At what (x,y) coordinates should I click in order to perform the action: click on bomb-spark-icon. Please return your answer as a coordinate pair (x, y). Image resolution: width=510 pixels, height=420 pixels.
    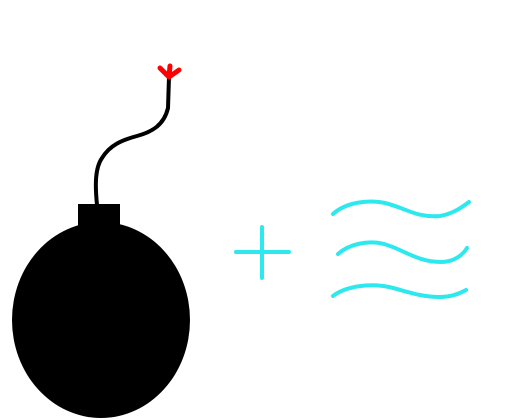
    Looking at the image, I should click on (169, 71).